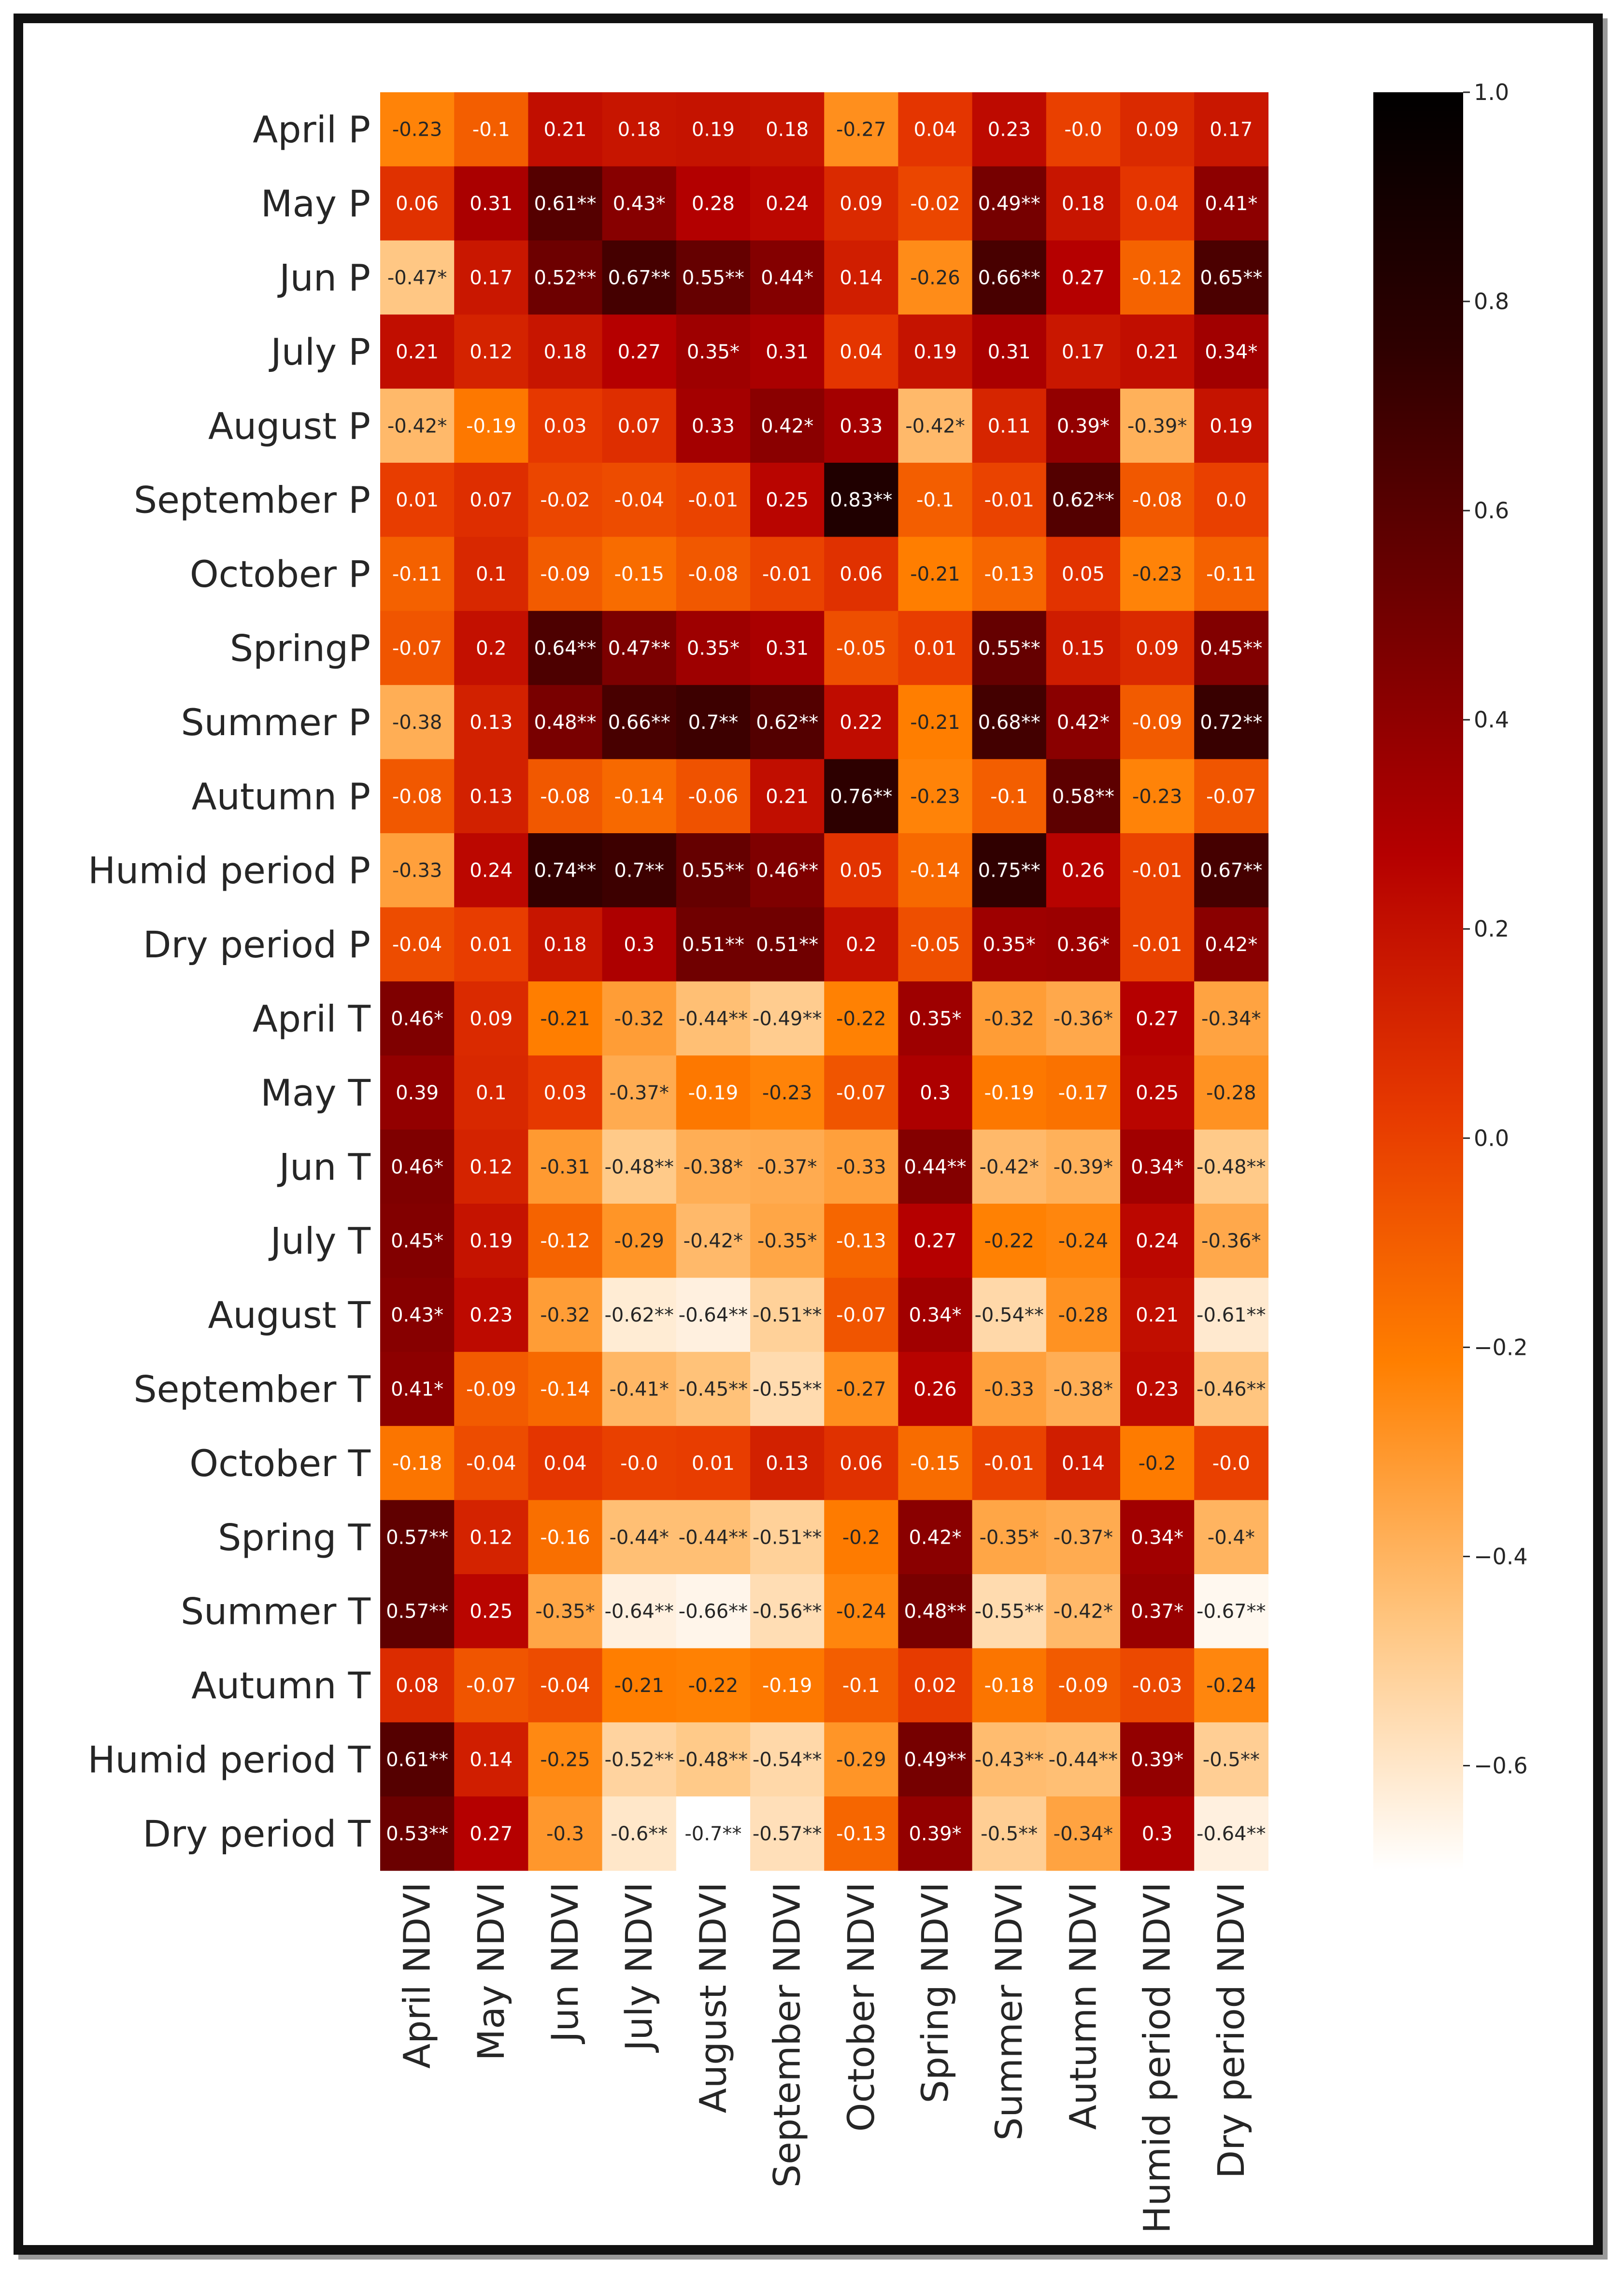 The width and height of the screenshot is (1624, 2275). Describe the element at coordinates (276, 1611) in the screenshot. I see `row-label: Summer T` at that location.